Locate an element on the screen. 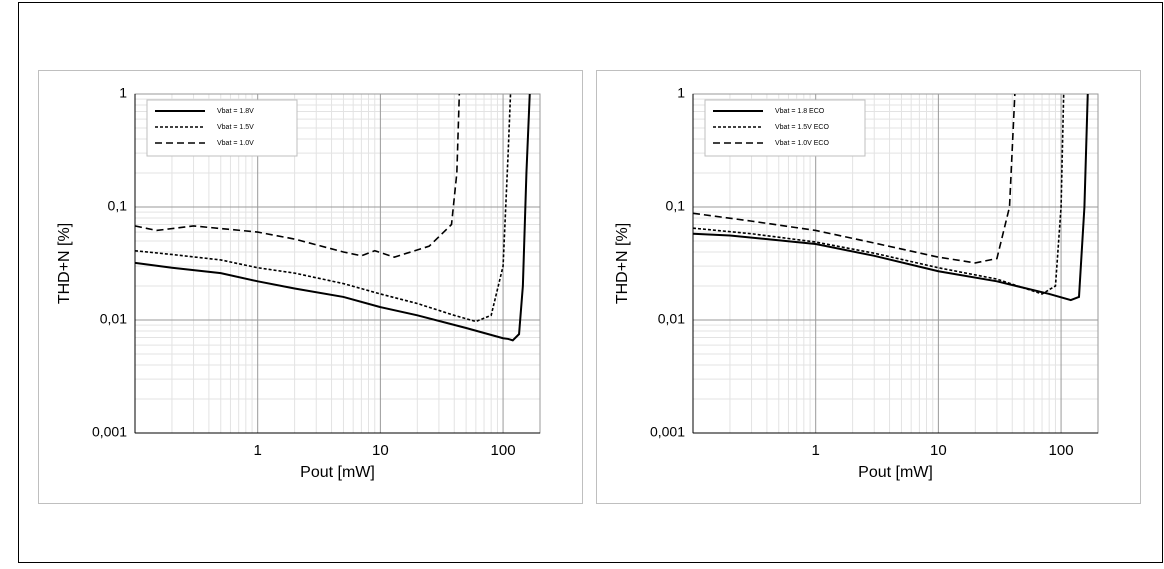  legend-label: Vbat = 1.8V is located at coordinates (235, 111).